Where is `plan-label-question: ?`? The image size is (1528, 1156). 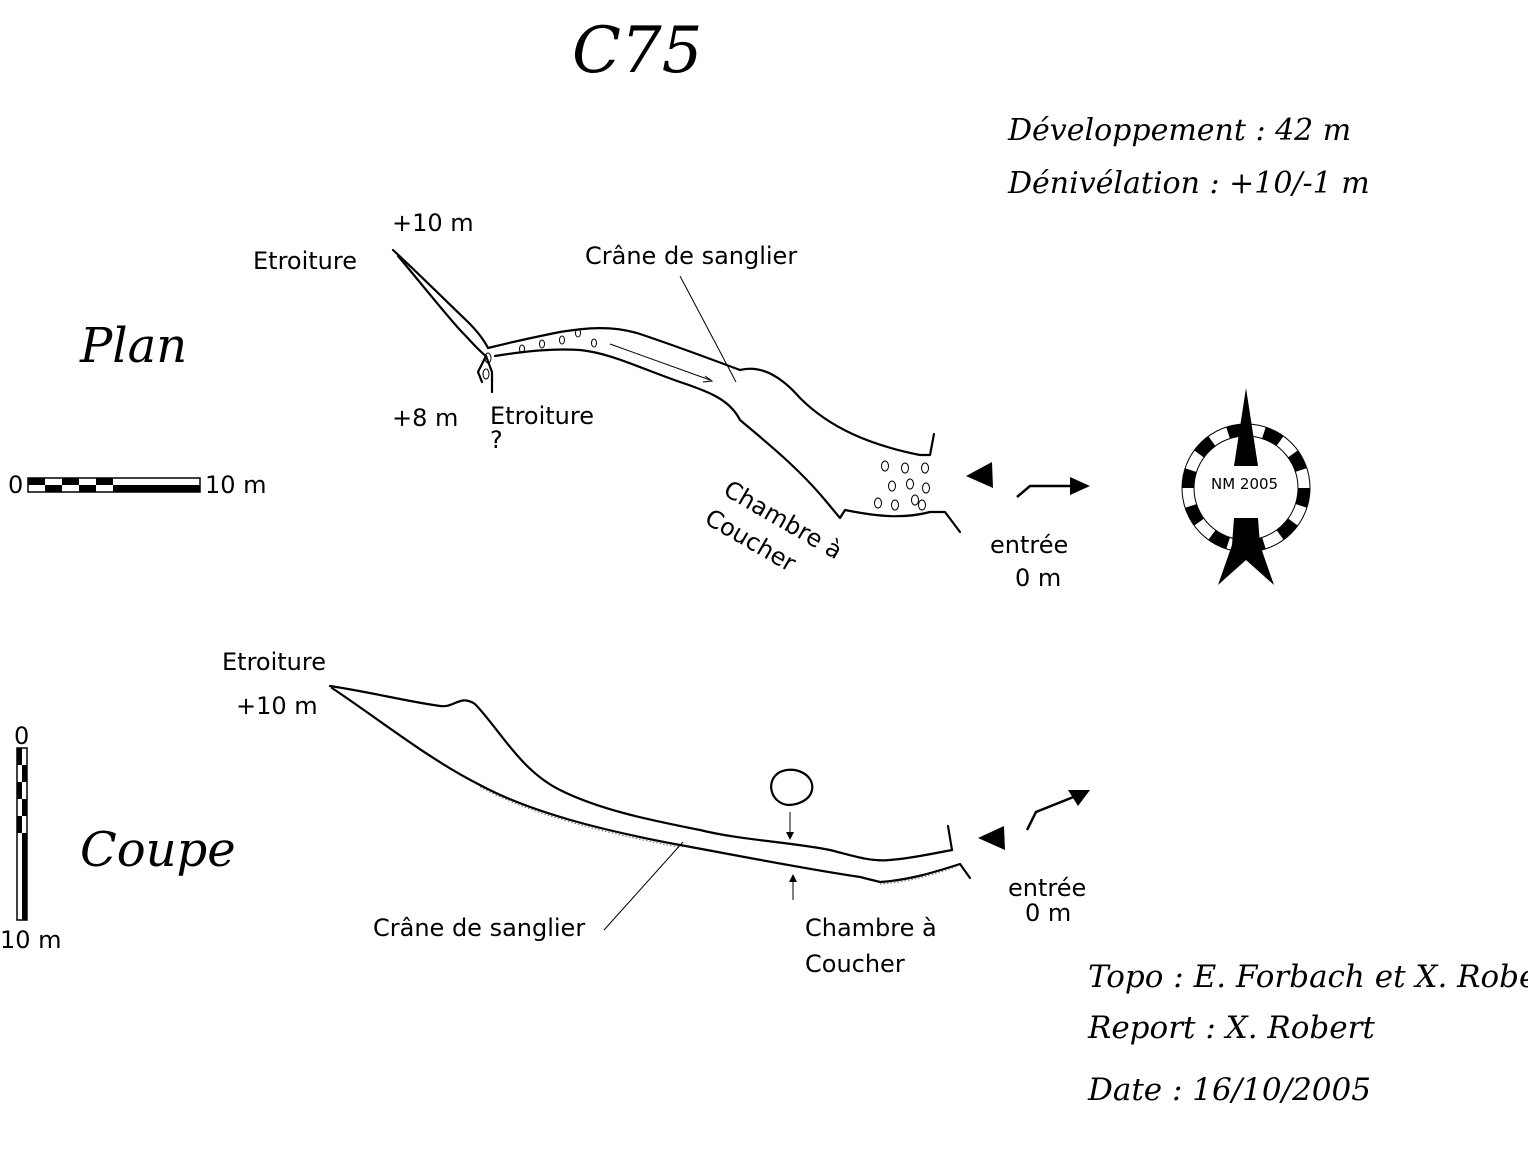
plan-label-question: ? is located at coordinates (496, 440).